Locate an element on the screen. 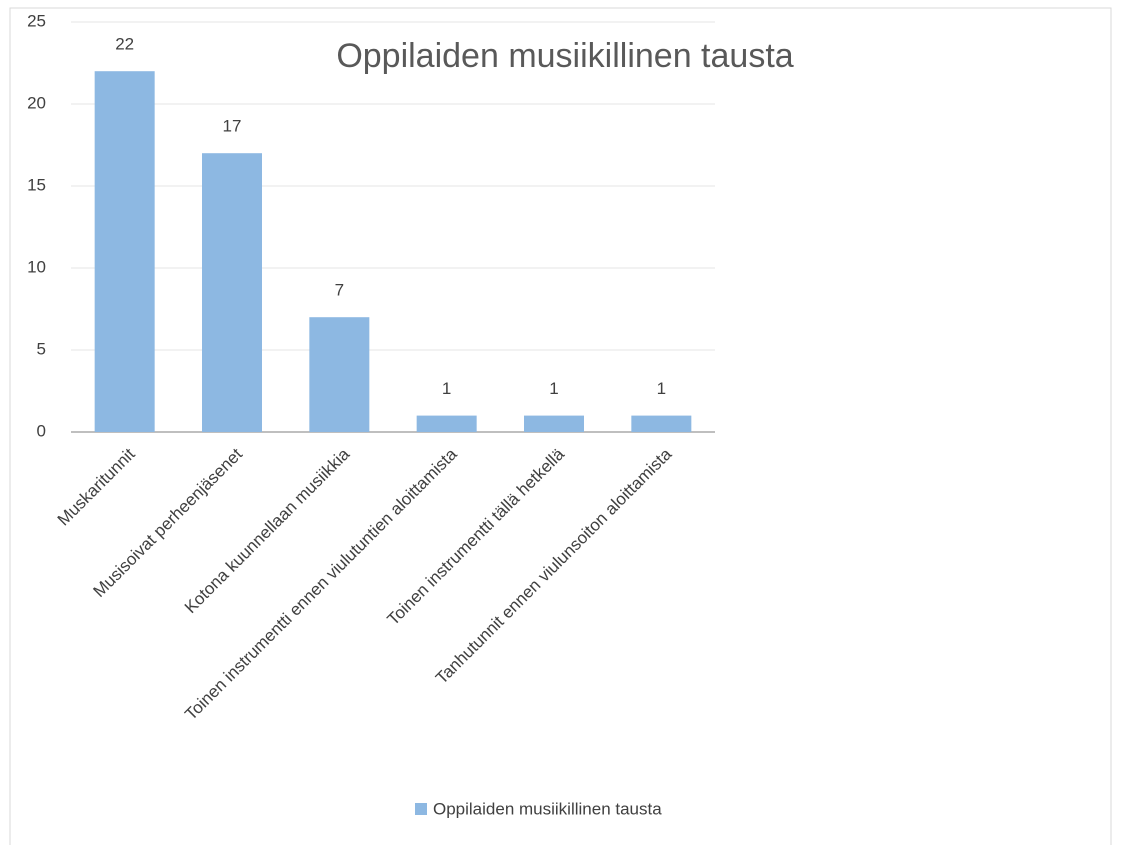 This screenshot has height=845, width=1122. data-label: 7 is located at coordinates (339, 290).